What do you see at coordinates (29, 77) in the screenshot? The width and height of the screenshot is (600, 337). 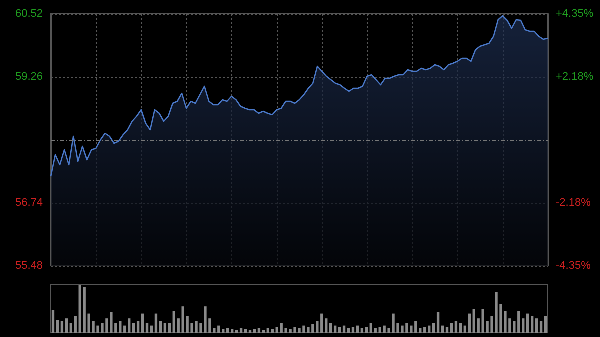 I see `y-tick-label: 59.26` at bounding box center [29, 77].